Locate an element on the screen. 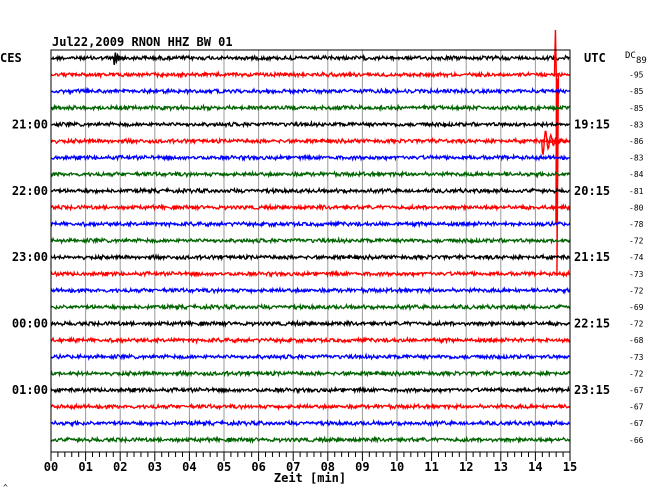 This screenshot has height=494, width=650. right-time-label: 22:15 is located at coordinates (592, 324).